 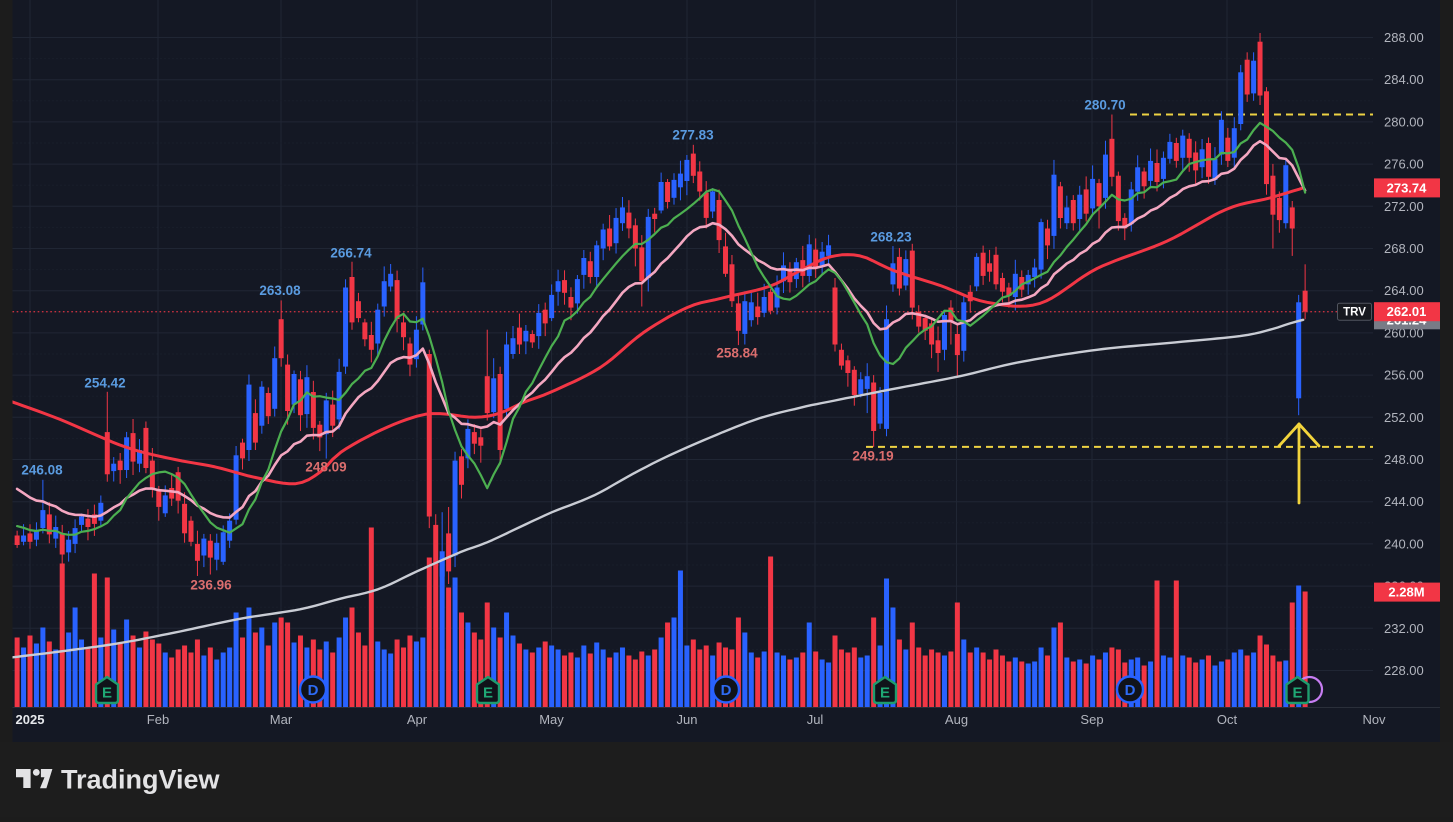 What do you see at coordinates (737, 353) in the screenshot?
I see `svg-text: 258.84` at bounding box center [737, 353].